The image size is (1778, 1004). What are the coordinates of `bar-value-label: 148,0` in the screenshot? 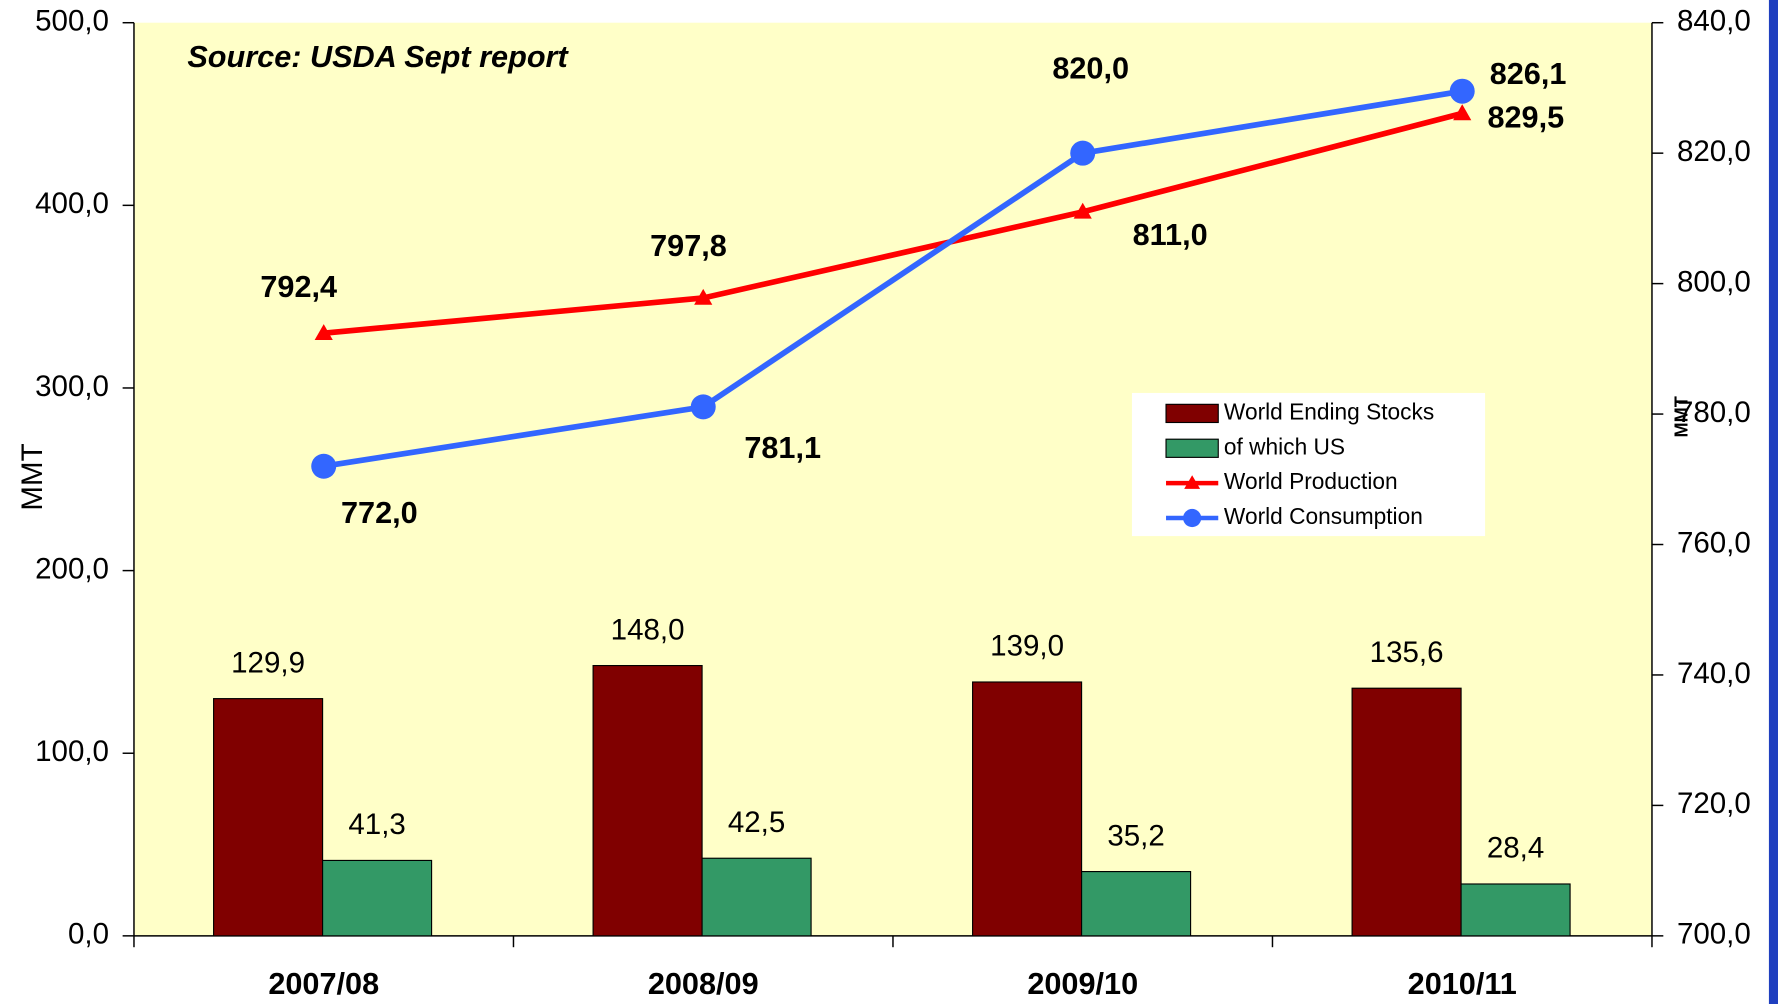 It's located at (648, 629).